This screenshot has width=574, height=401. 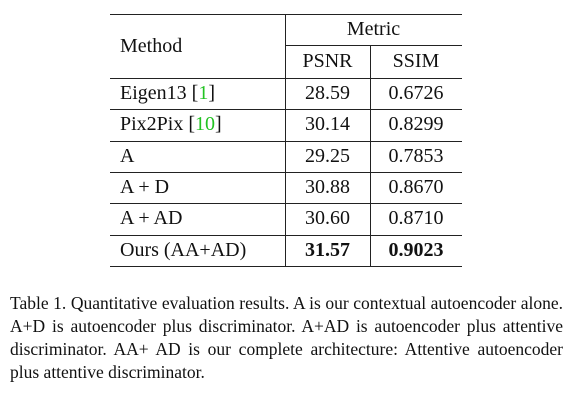 What do you see at coordinates (152, 124) in the screenshot?
I see `method-name: Pix2Pix` at bounding box center [152, 124].